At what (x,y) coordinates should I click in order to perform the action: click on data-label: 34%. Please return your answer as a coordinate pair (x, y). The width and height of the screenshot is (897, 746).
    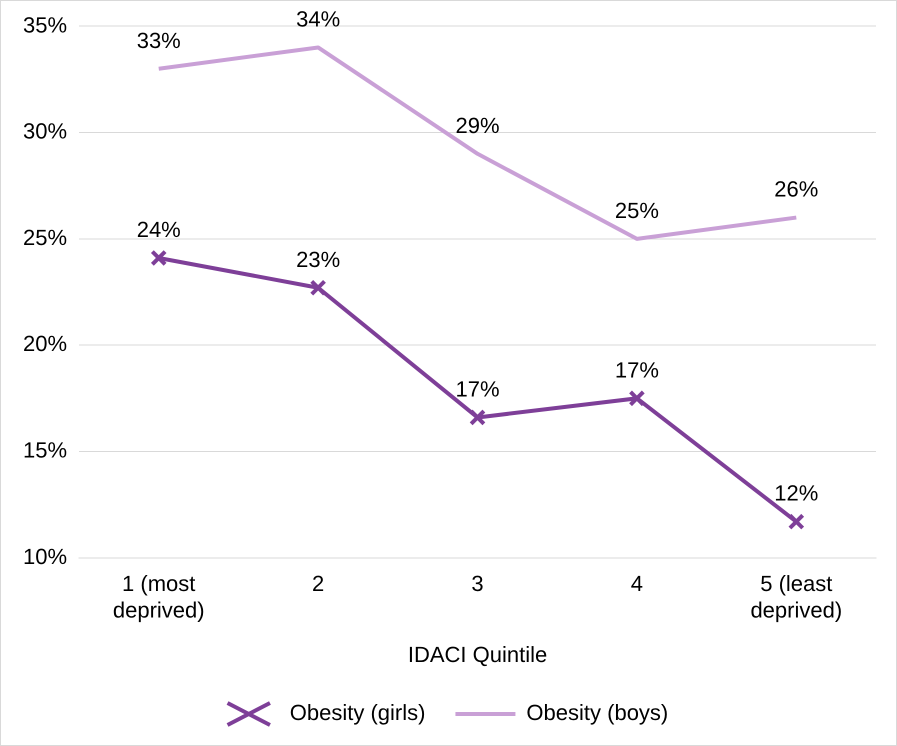
    Looking at the image, I should click on (318, 19).